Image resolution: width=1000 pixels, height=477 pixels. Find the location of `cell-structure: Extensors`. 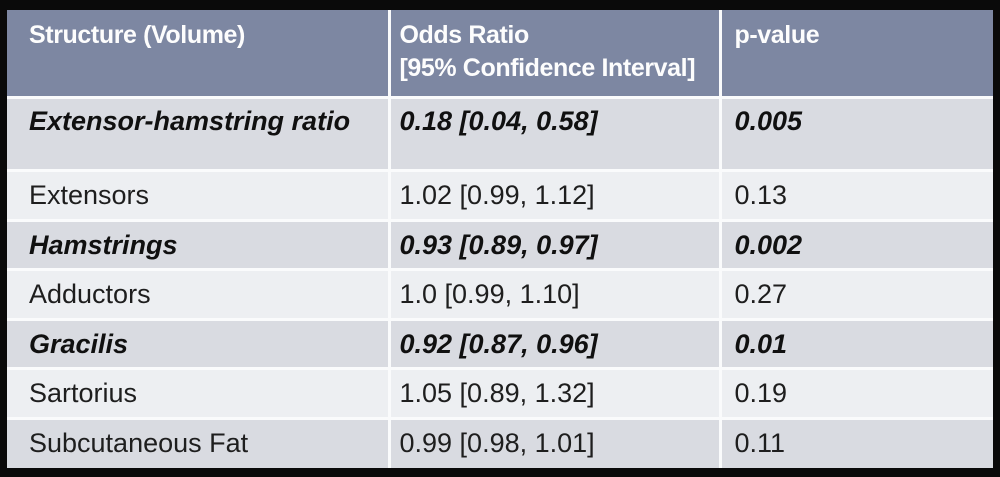

cell-structure: Extensors is located at coordinates (199, 196).